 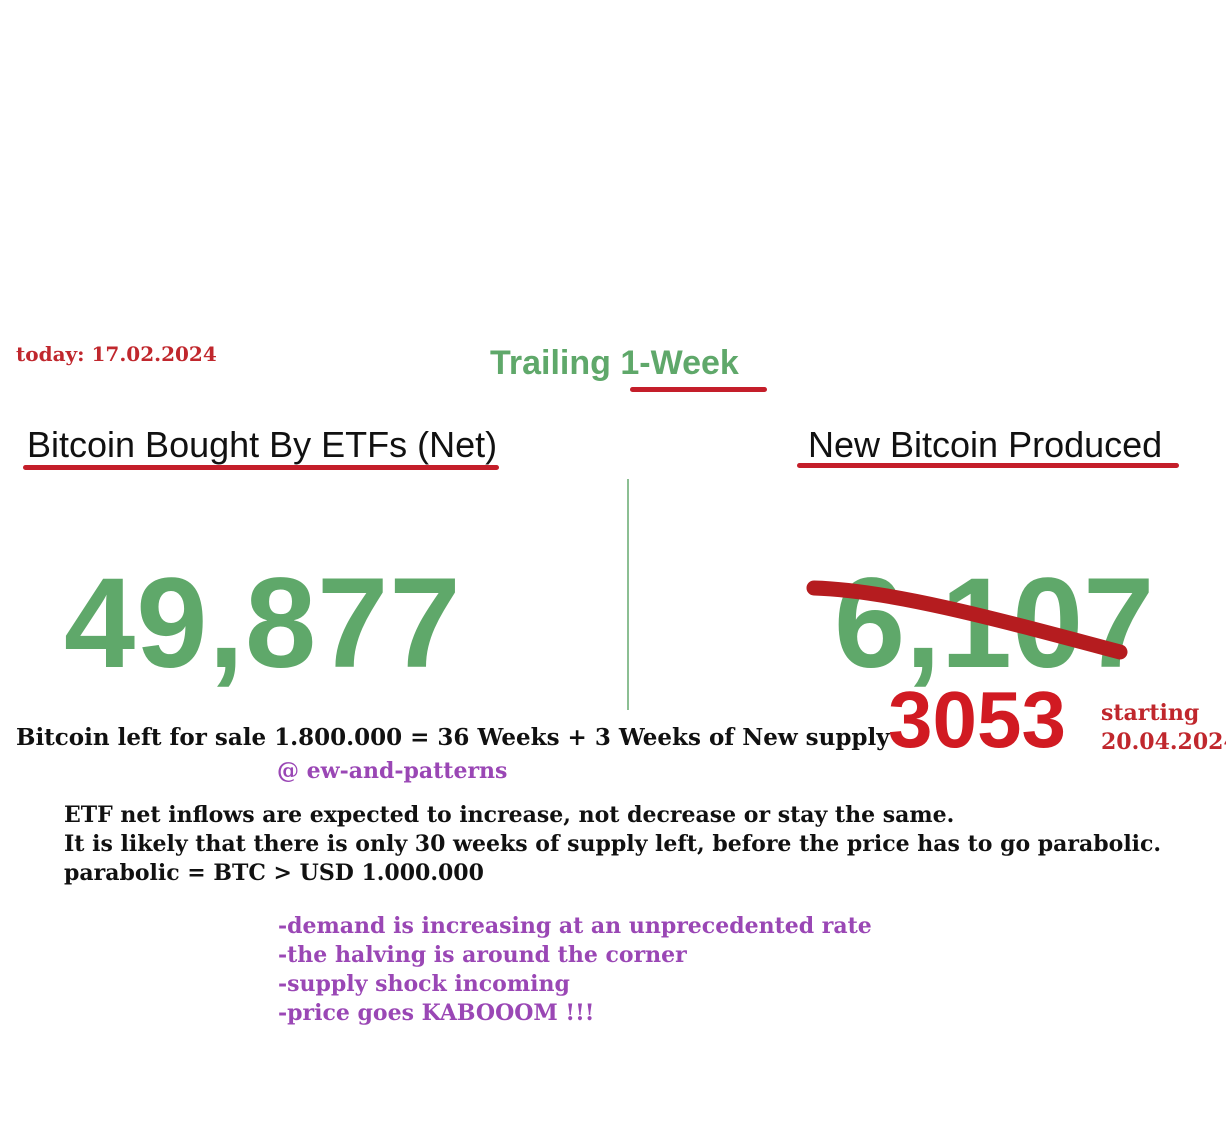 What do you see at coordinates (392, 771) in the screenshot?
I see `author-handle: @ ew-and-patterns` at bounding box center [392, 771].